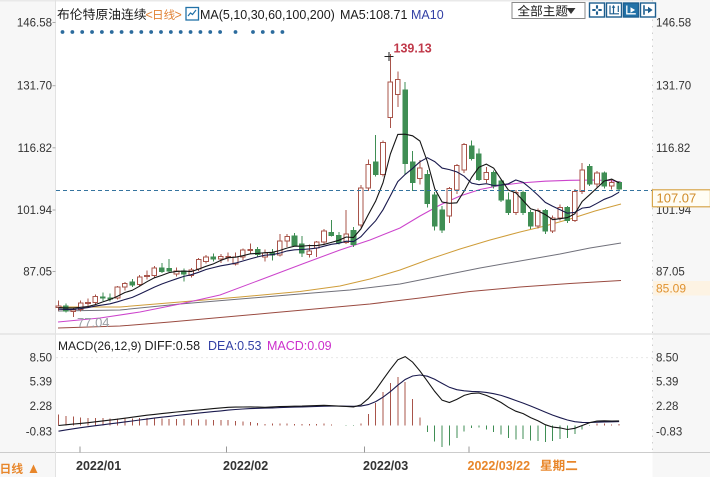  I want to click on svg-text: 101.94, so click(35, 211).